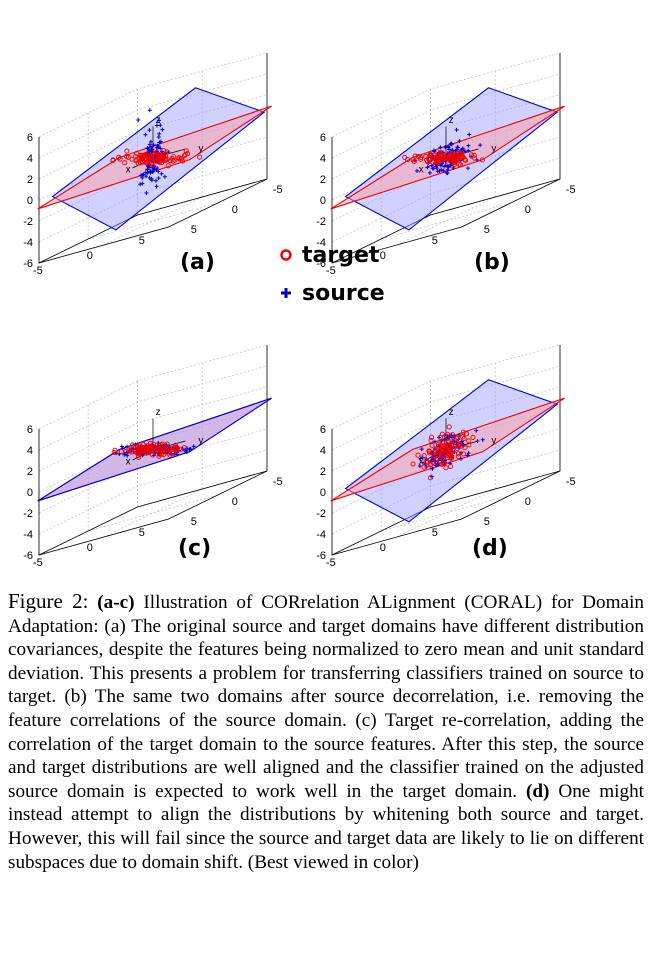 The width and height of the screenshot is (652, 965). What do you see at coordinates (348, 293) in the screenshot?
I see `legend-source: source` at bounding box center [348, 293].